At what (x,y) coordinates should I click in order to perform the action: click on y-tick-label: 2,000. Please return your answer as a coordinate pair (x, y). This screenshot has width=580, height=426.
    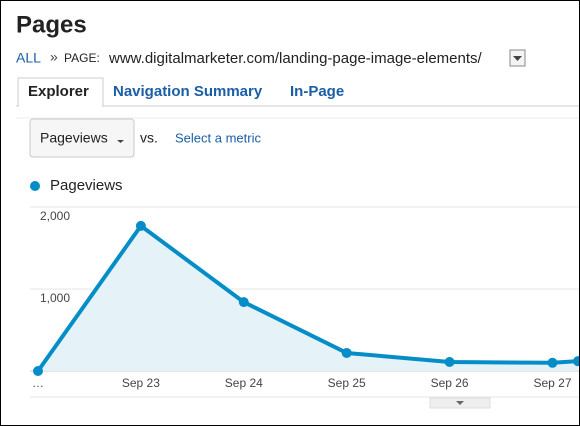
    Looking at the image, I should click on (55, 216).